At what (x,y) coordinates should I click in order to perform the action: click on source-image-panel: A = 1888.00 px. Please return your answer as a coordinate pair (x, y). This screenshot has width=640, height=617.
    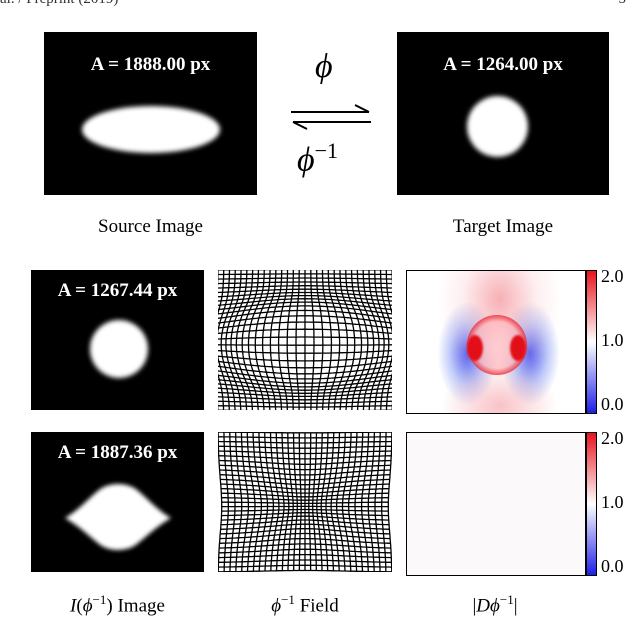
    Looking at the image, I should click on (150, 113).